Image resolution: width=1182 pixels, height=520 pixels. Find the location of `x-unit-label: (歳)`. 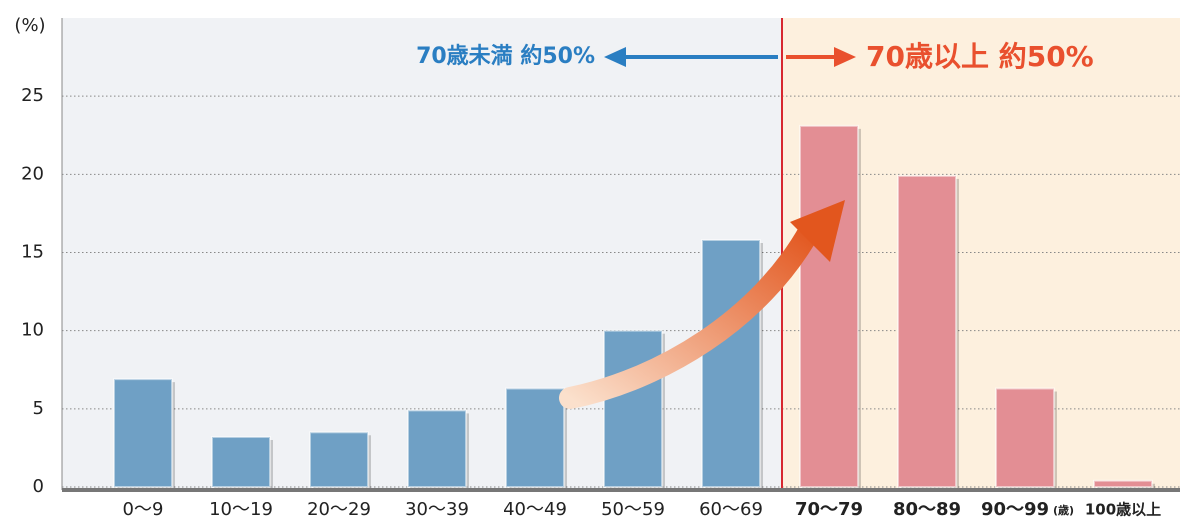

x-unit-label: (歳) is located at coordinates (1063, 510).